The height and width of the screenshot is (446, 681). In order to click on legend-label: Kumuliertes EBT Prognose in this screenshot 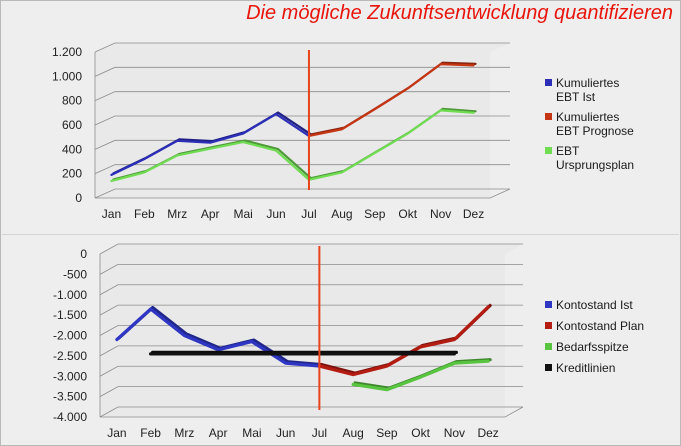, I will do `click(595, 124)`.